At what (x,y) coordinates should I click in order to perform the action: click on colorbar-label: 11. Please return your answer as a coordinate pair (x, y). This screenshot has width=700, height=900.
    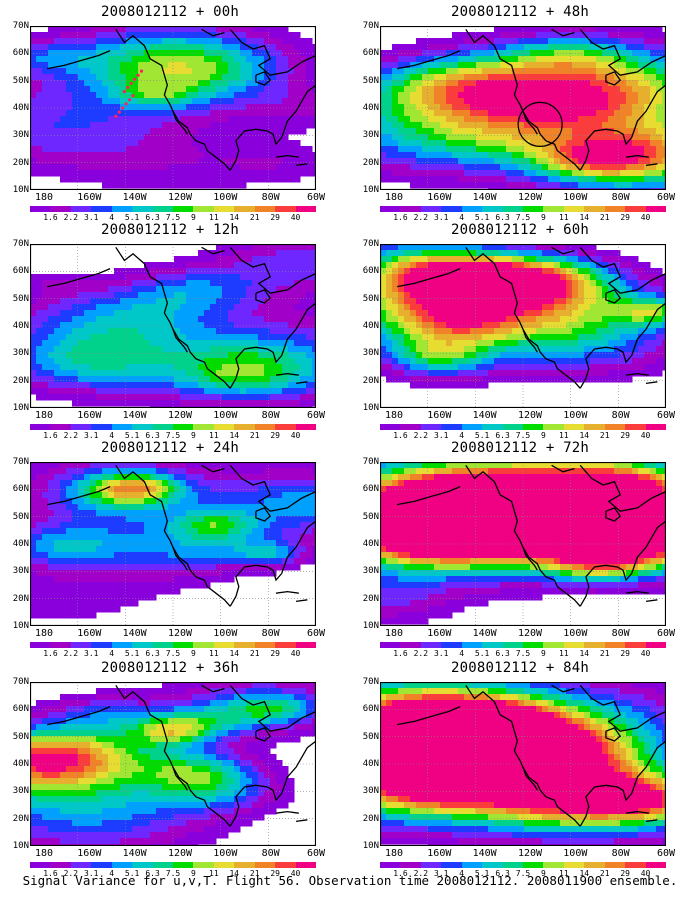
    Looking at the image, I should click on (214, 435).